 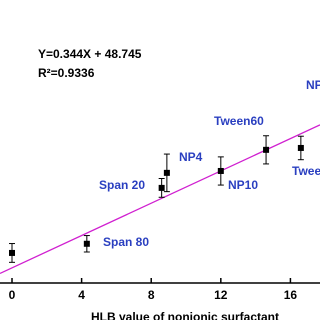 What do you see at coordinates (239, 121) in the screenshot?
I see `annotation: Tween60` at bounding box center [239, 121].